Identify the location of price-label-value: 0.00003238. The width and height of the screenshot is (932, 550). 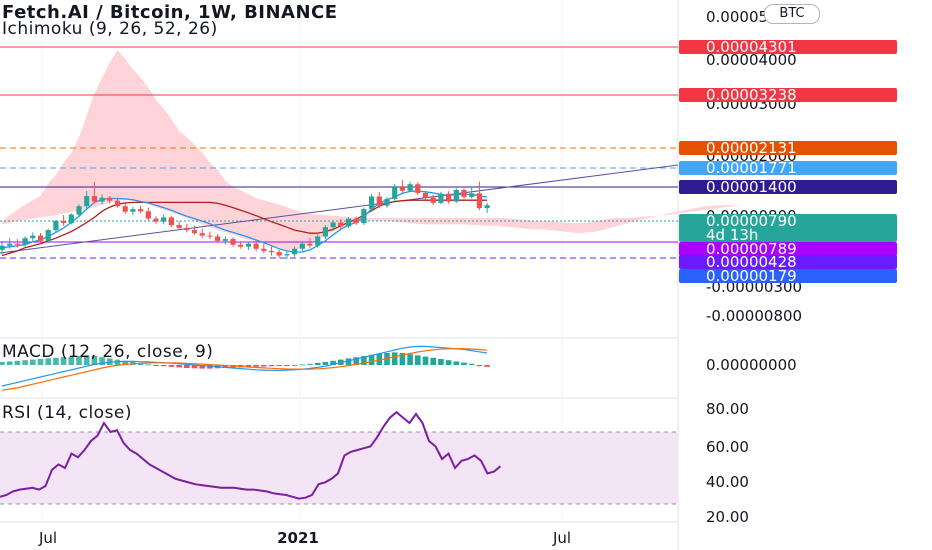
(751, 95).